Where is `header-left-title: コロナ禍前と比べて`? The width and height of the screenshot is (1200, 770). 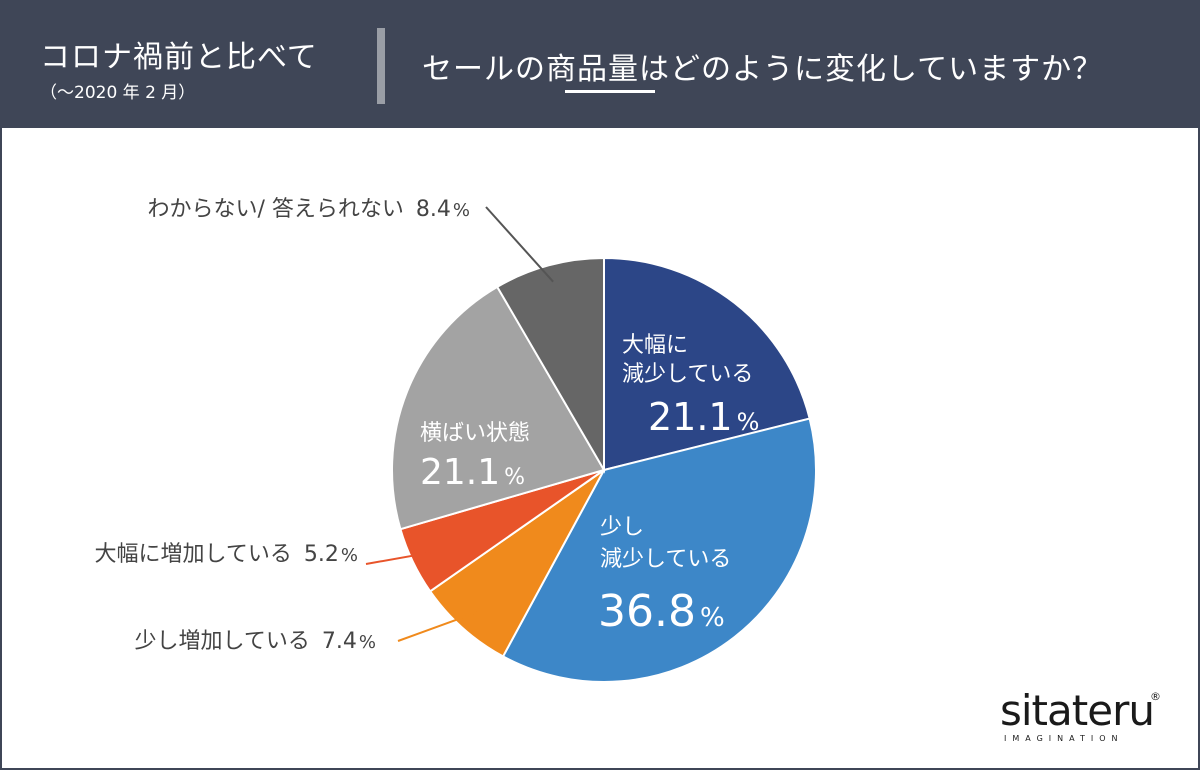 header-left-title: コロナ禍前と比べて is located at coordinates (179, 57).